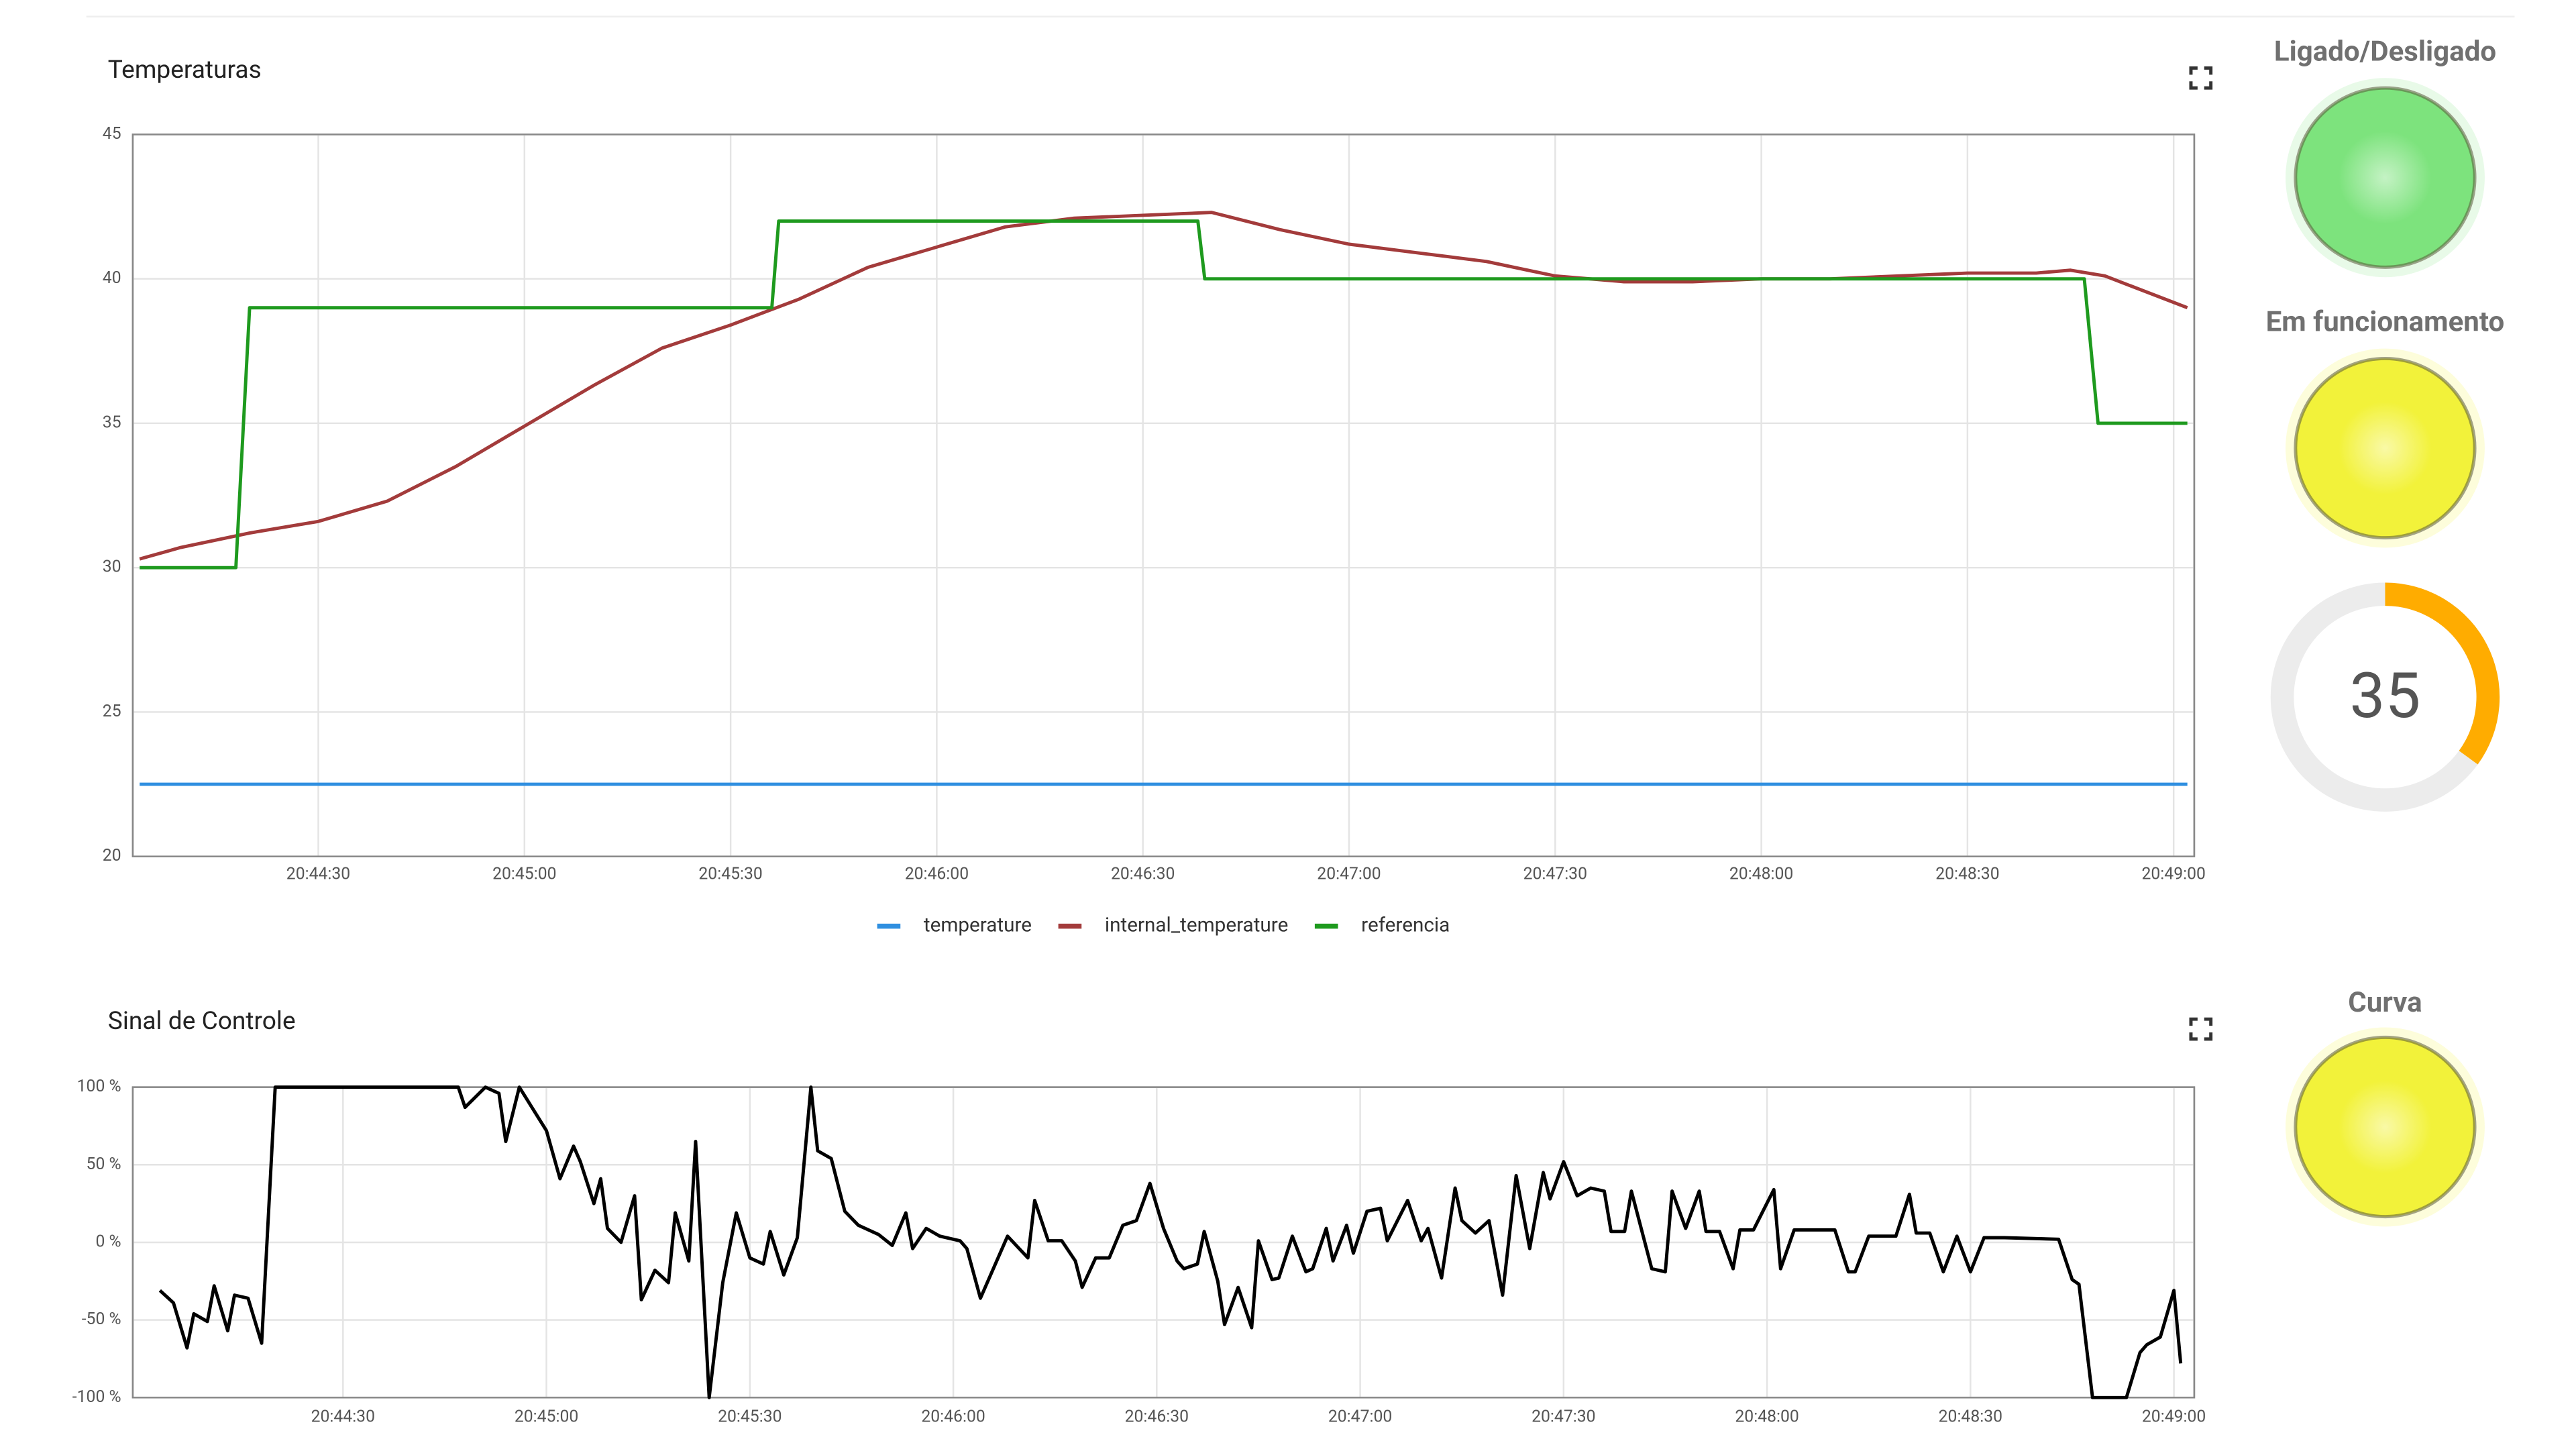 The height and width of the screenshot is (1449, 2576). I want to click on y-tick-label: -100 %, so click(96, 1397).